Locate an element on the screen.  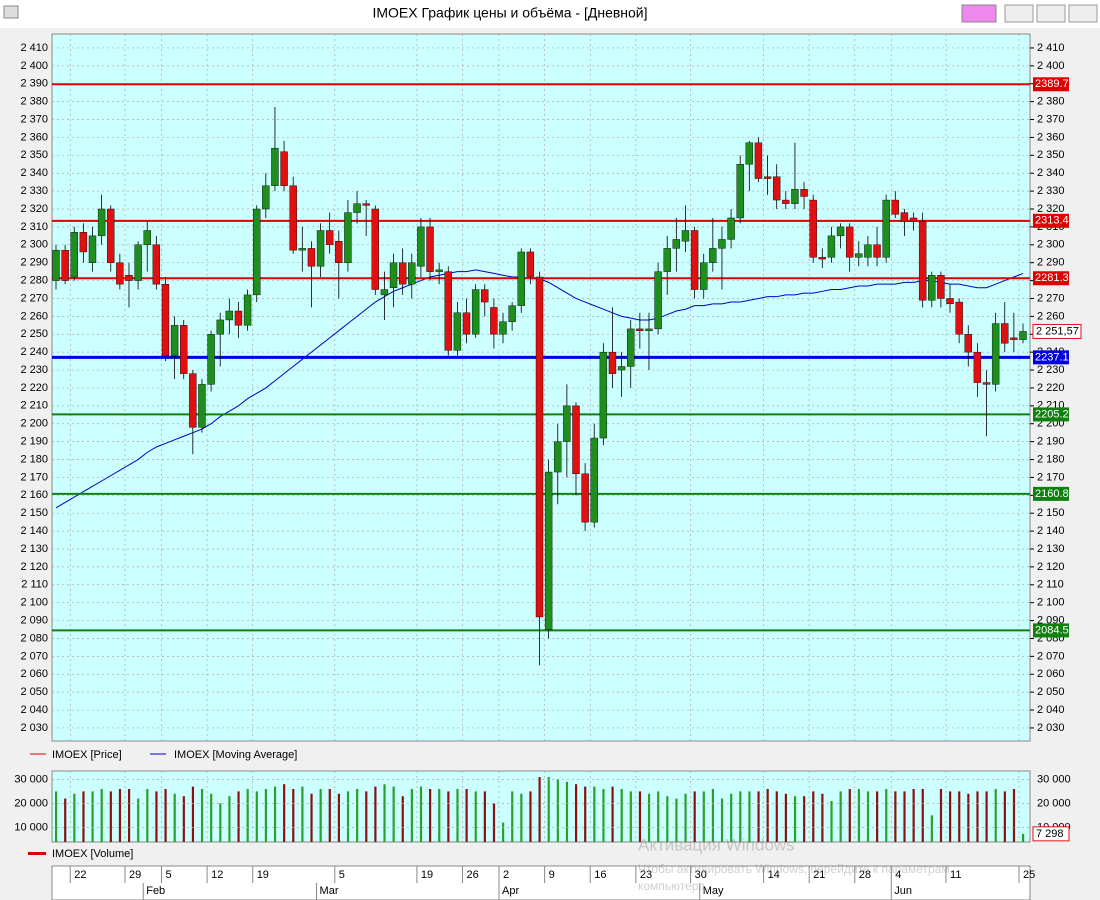
y-tick-label: 2 350 is located at coordinates (1051, 155).